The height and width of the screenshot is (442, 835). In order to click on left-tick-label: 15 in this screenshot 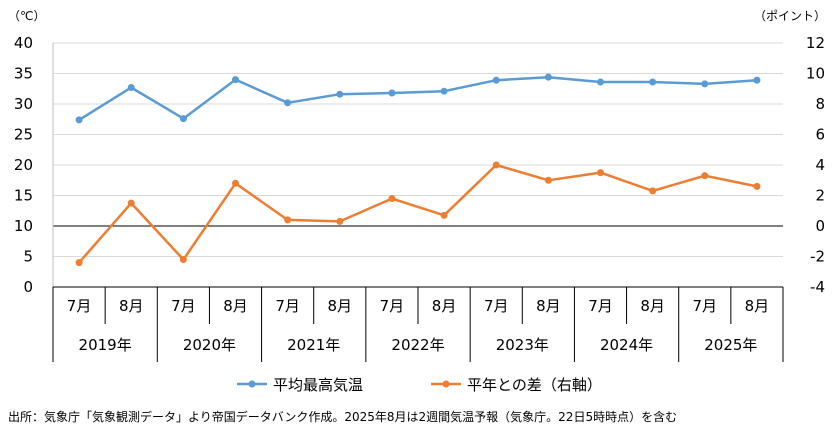, I will do `click(23, 196)`.